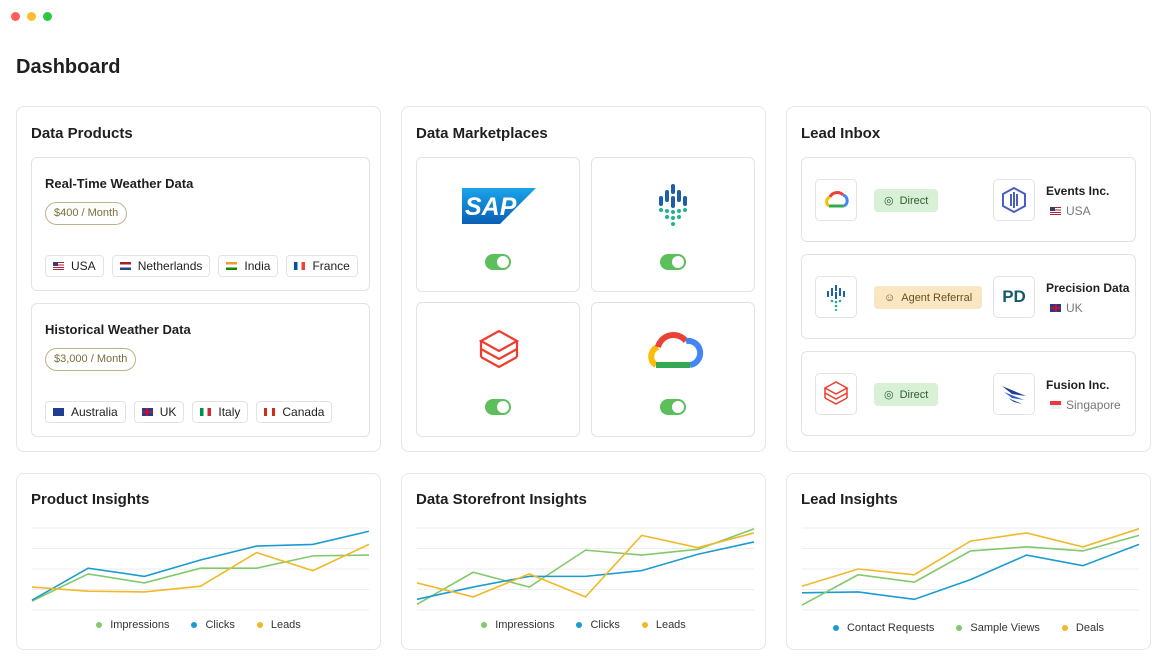  I want to click on card-title: Data Products, so click(82, 133).